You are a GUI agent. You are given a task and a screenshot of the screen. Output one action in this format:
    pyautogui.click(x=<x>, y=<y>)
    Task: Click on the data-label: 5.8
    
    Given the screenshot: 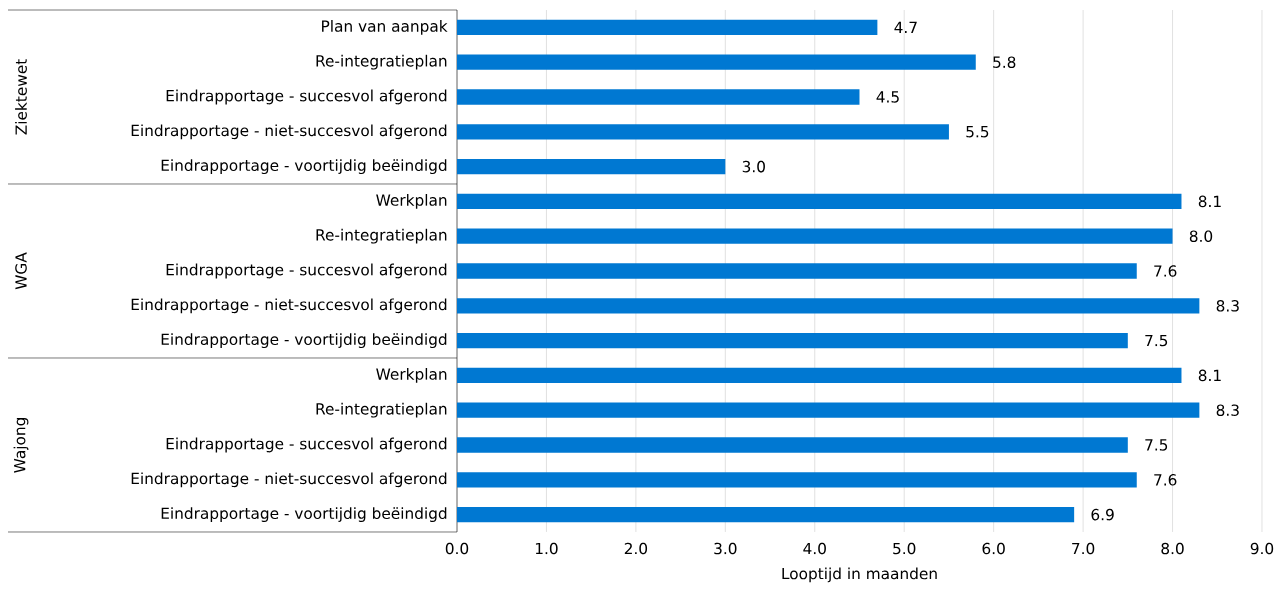 What is the action you would take?
    pyautogui.click(x=1004, y=62)
    